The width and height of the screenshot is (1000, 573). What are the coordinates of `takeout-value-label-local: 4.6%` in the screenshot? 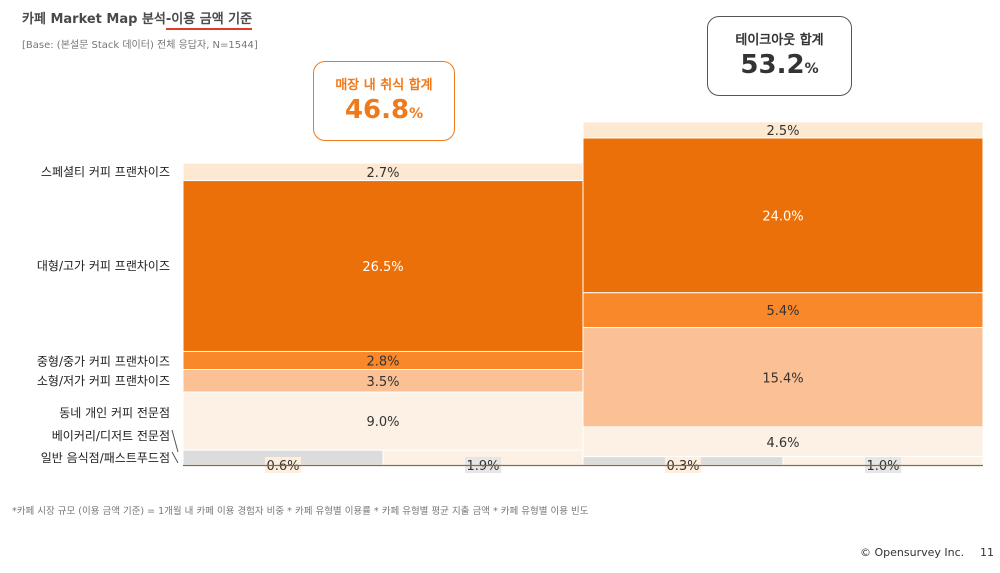 It's located at (782, 443).